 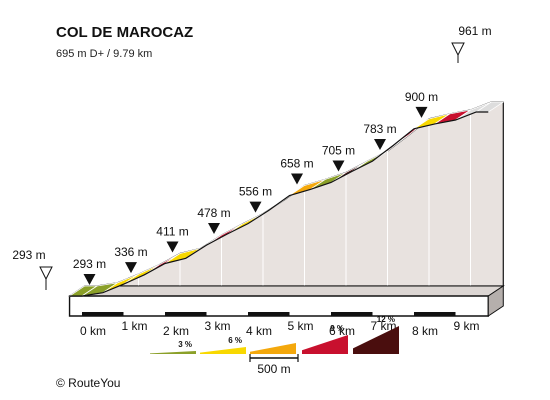 I want to click on altitude-label: 705 m, so click(x=338, y=151).